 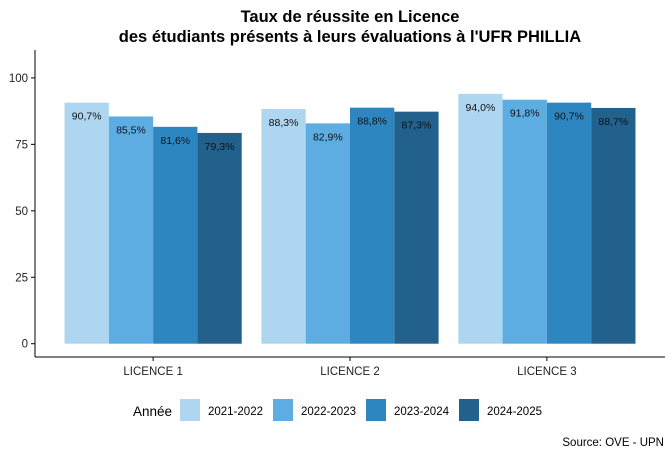 What do you see at coordinates (613, 122) in the screenshot?
I see `data-label: 88,7%` at bounding box center [613, 122].